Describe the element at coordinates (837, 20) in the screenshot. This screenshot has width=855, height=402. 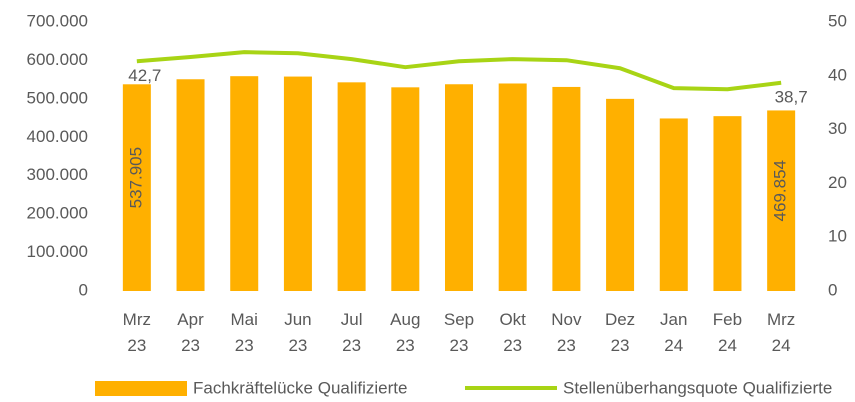
I see `y2-tick-label: 50` at that location.